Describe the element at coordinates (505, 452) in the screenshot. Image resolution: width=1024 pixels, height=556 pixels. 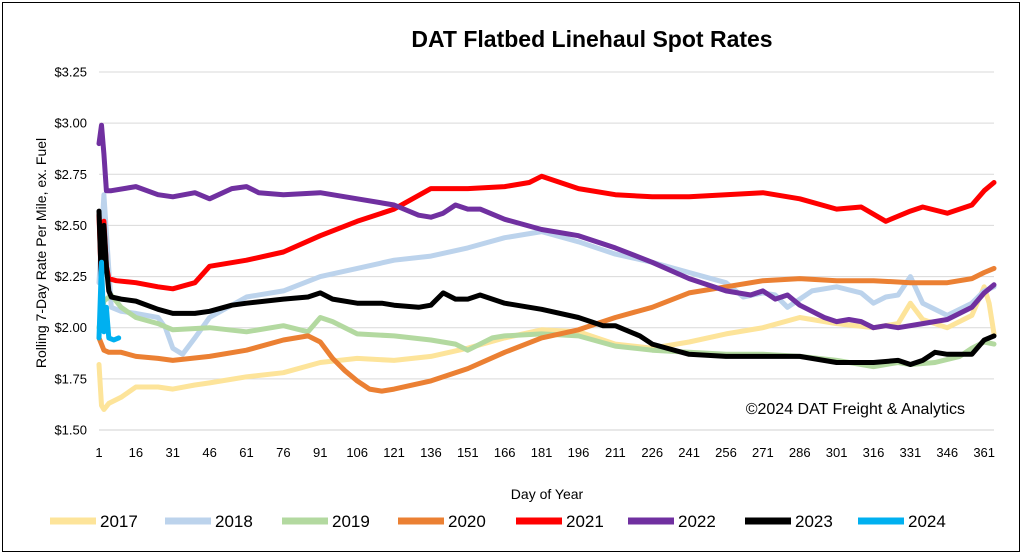
I see `x-tick-label: 166` at that location.